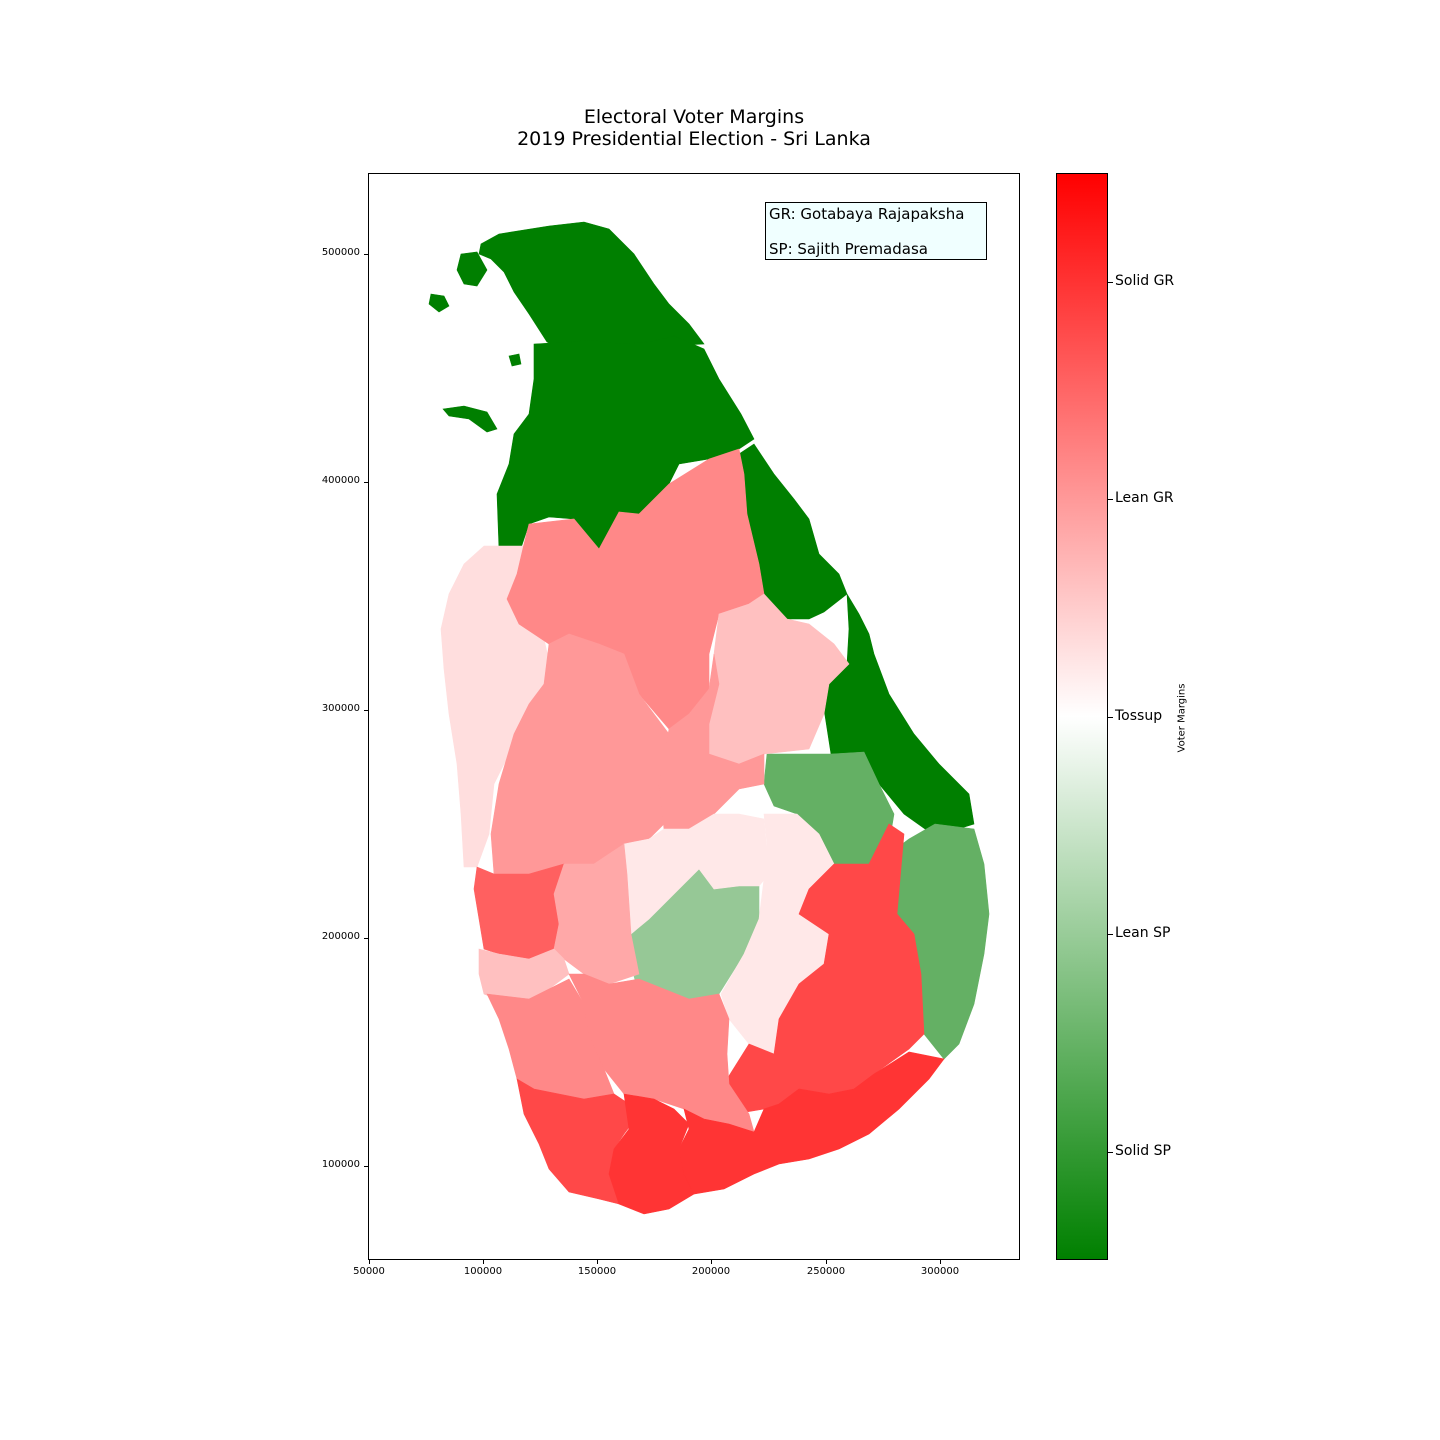  What do you see at coordinates (1139, 716) in the screenshot?
I see `colorbar-label-tossup: Tossup` at bounding box center [1139, 716].